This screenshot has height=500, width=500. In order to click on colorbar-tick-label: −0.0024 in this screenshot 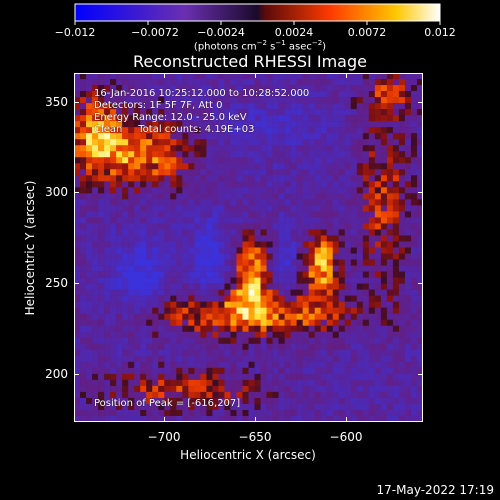, I will do `click(221, 32)`.